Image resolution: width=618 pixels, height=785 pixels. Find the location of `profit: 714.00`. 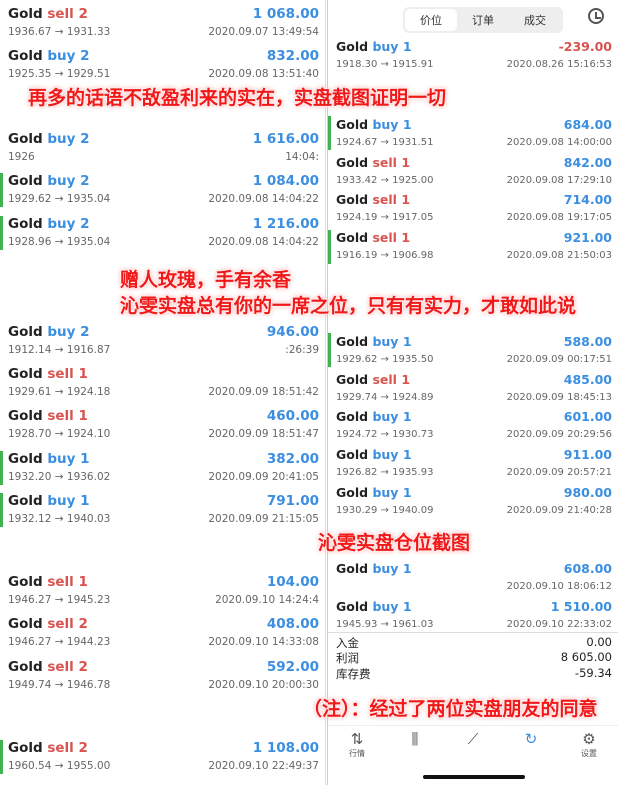

profit: 714.00 is located at coordinates (587, 200).